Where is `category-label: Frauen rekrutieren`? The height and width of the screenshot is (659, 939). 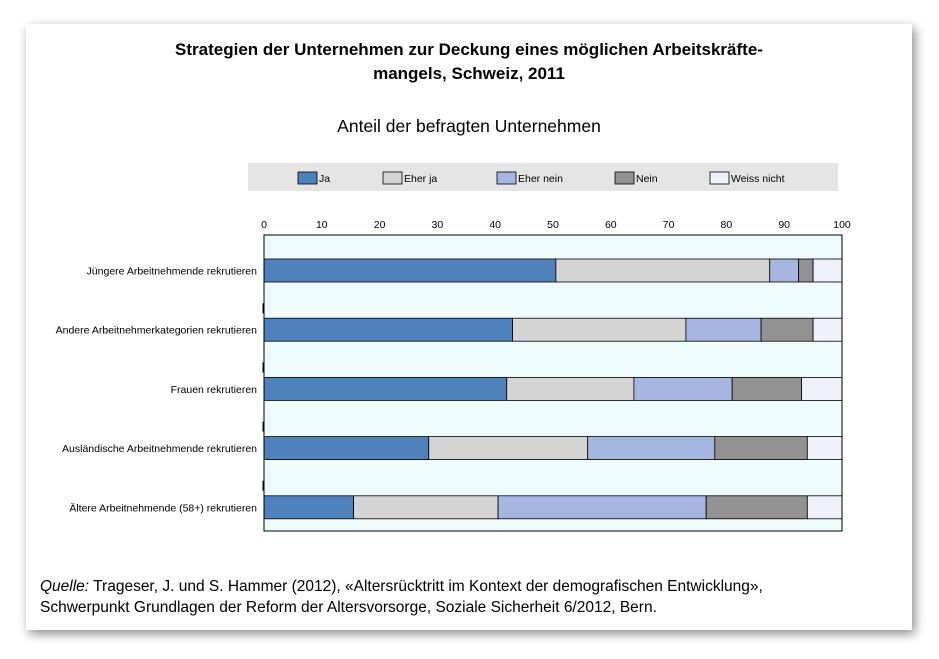
category-label: Frauen rekrutieren is located at coordinates (214, 390).